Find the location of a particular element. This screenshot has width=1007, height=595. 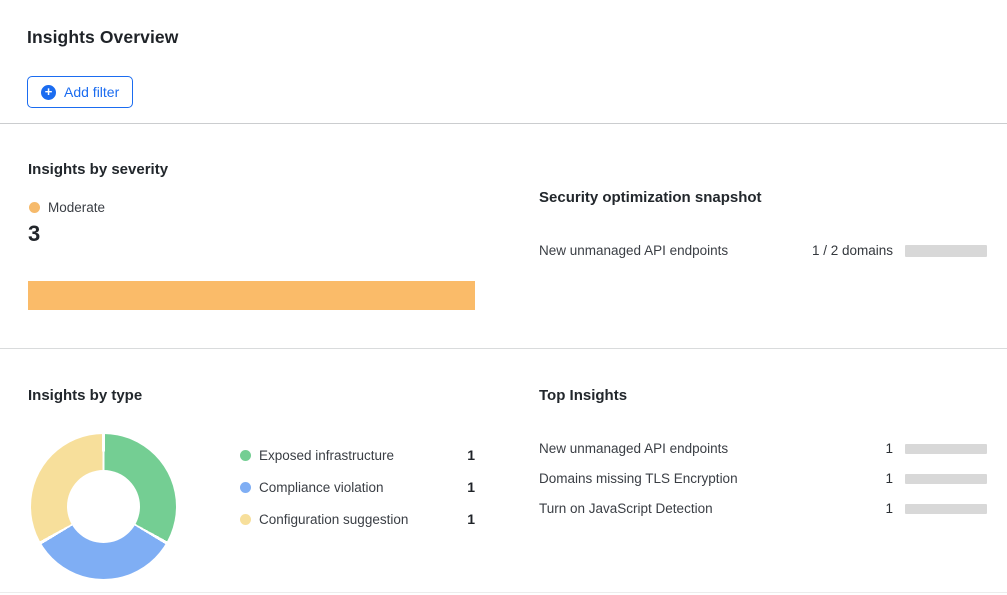

type-legend-row: Configuration suggestion 1 is located at coordinates (357, 519).